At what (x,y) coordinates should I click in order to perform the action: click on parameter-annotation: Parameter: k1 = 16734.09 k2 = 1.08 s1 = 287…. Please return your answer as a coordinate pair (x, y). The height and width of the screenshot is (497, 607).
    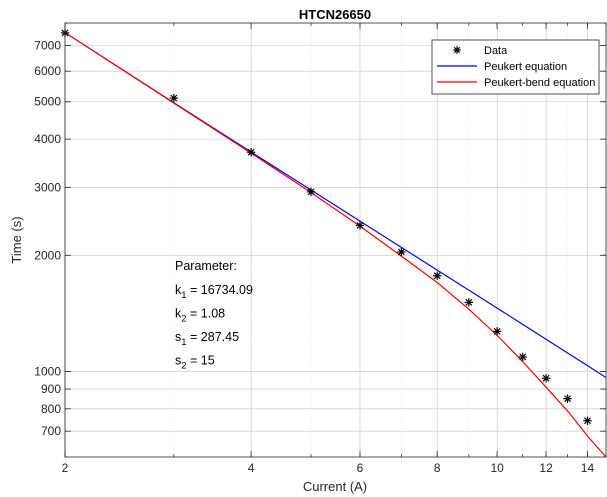
    Looking at the image, I should click on (214, 315).